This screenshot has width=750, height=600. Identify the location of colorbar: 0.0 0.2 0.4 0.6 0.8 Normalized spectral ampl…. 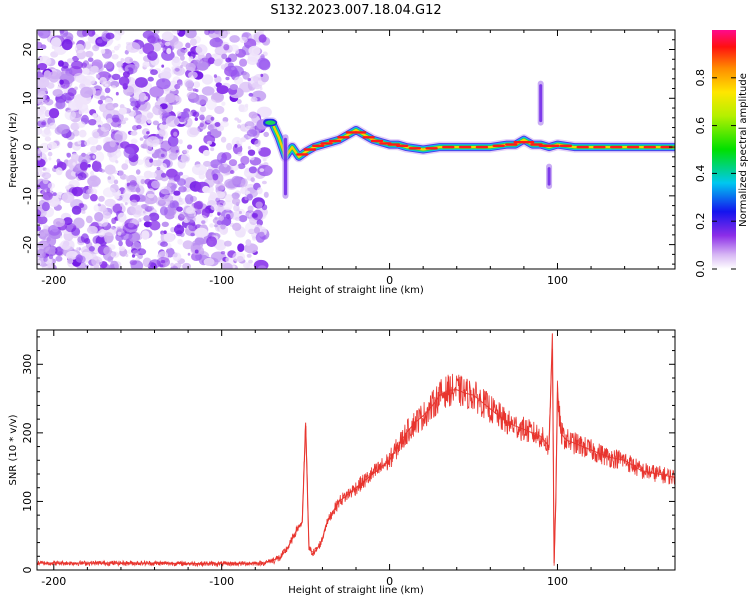
(721, 154).